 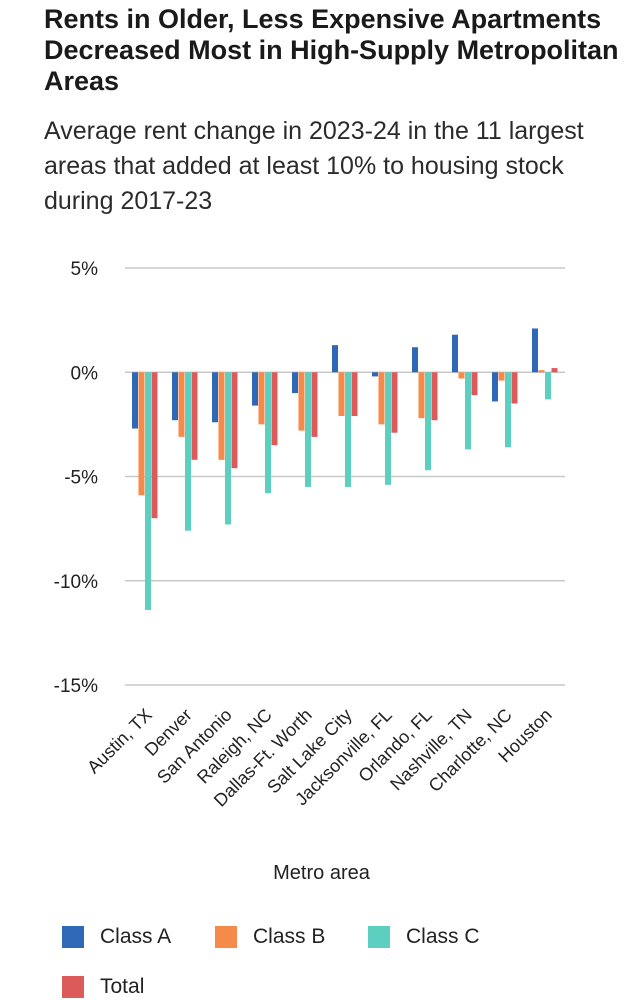 What do you see at coordinates (85, 373) in the screenshot?
I see `y-tick-label: 0%` at bounding box center [85, 373].